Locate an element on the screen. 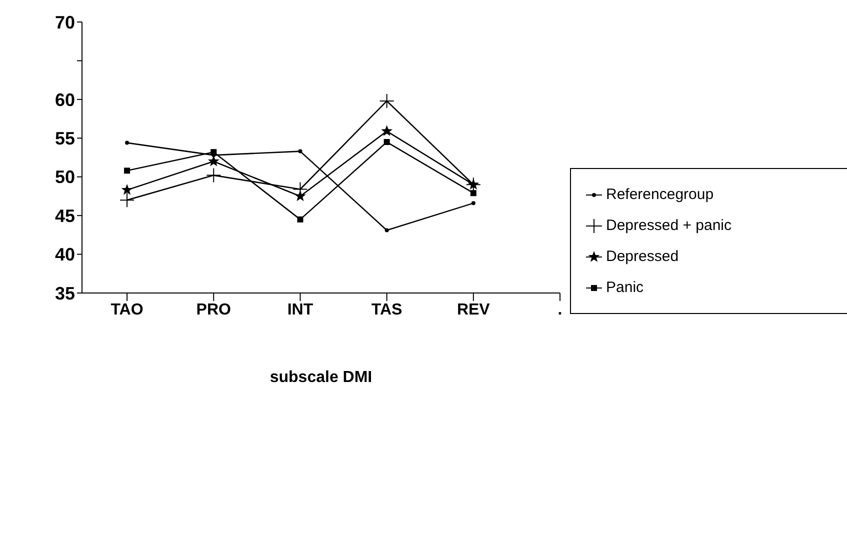 Image resolution: width=847 pixels, height=549 pixels. y-tick-label: 40 is located at coordinates (64, 254).